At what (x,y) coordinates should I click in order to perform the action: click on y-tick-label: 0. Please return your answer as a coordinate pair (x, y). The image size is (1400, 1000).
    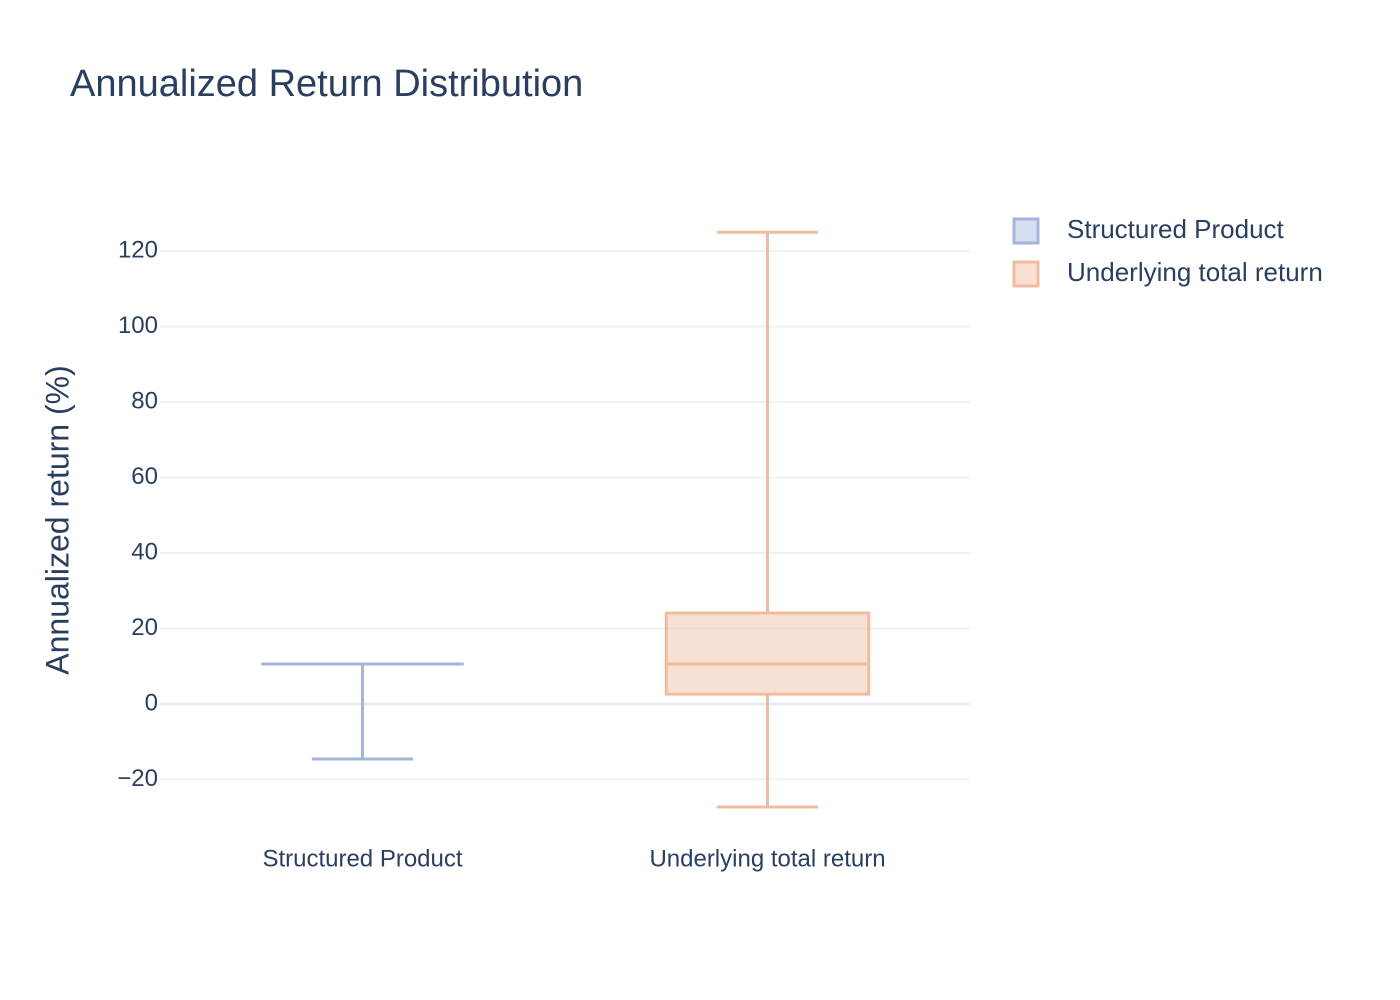
    Looking at the image, I should click on (151, 702).